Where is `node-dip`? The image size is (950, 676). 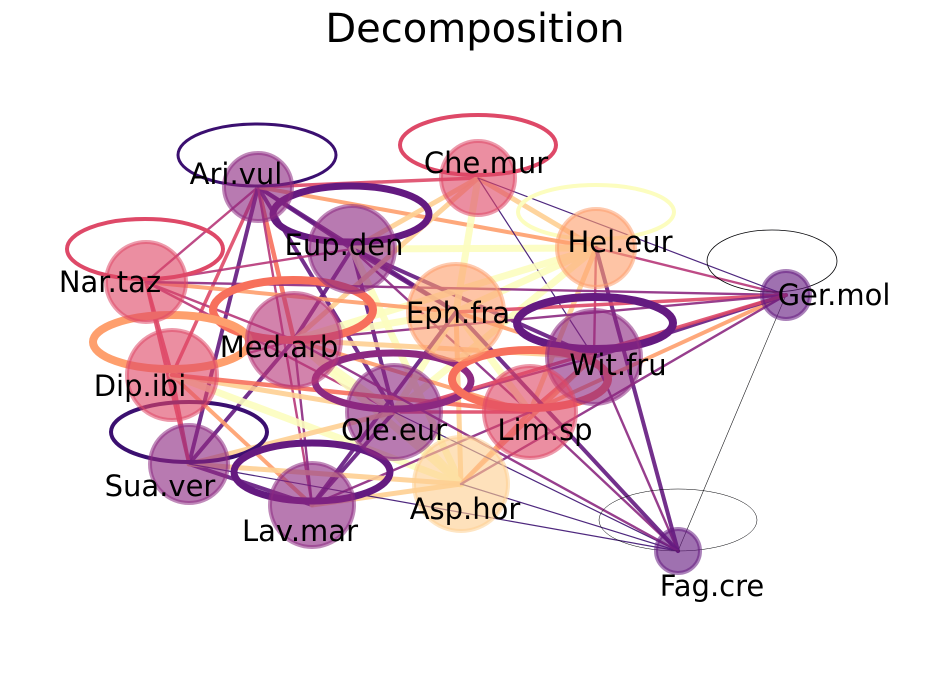
node-dip is located at coordinates (172, 375).